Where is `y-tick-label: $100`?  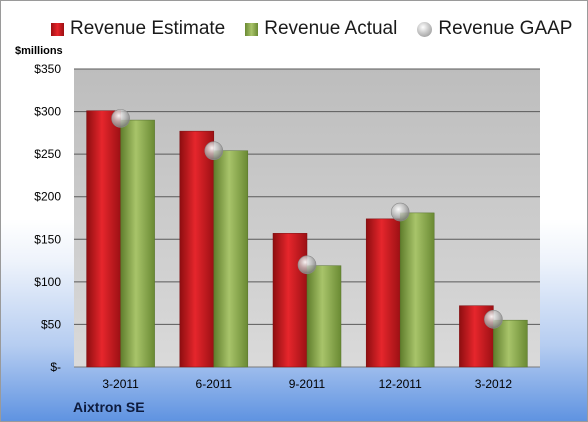
y-tick-label: $100 is located at coordinates (47, 282).